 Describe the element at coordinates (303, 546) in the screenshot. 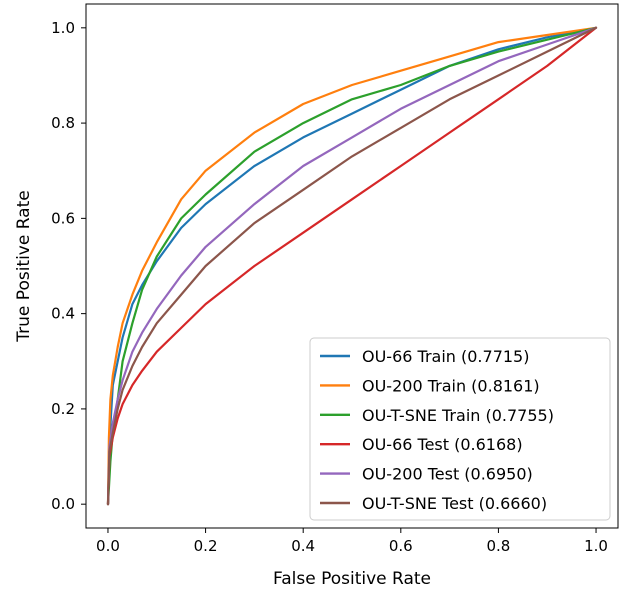

I see `x-tick-label: 0.4` at that location.